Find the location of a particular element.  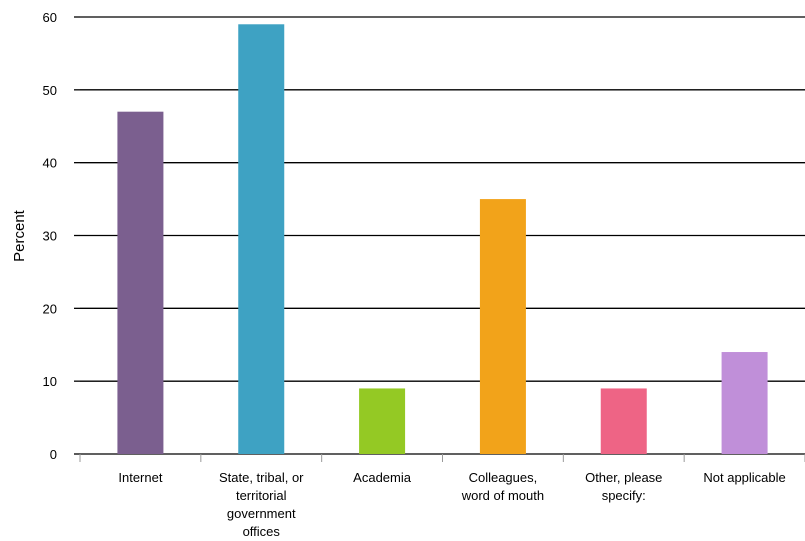

y-tick-label: 40 is located at coordinates (50, 163).